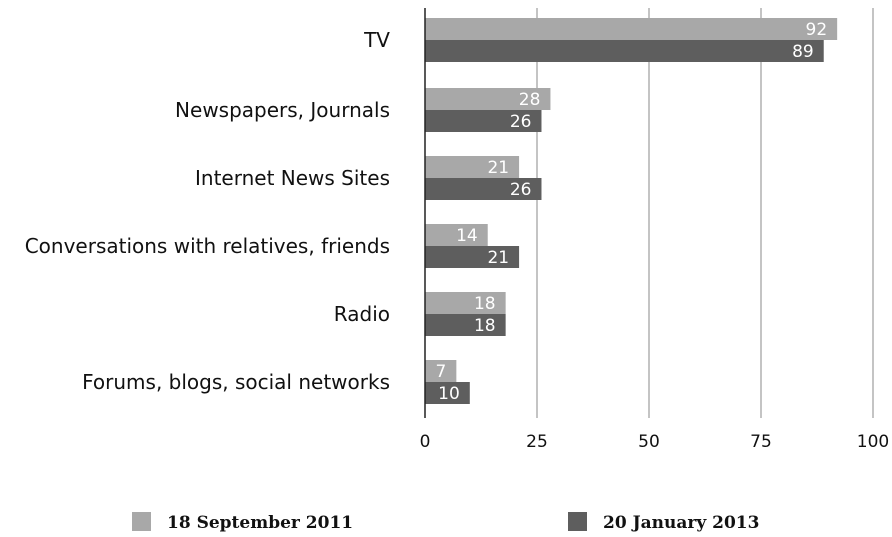 The width and height of the screenshot is (892, 537). I want to click on bar-value-label-5-0: 7, so click(441, 372).